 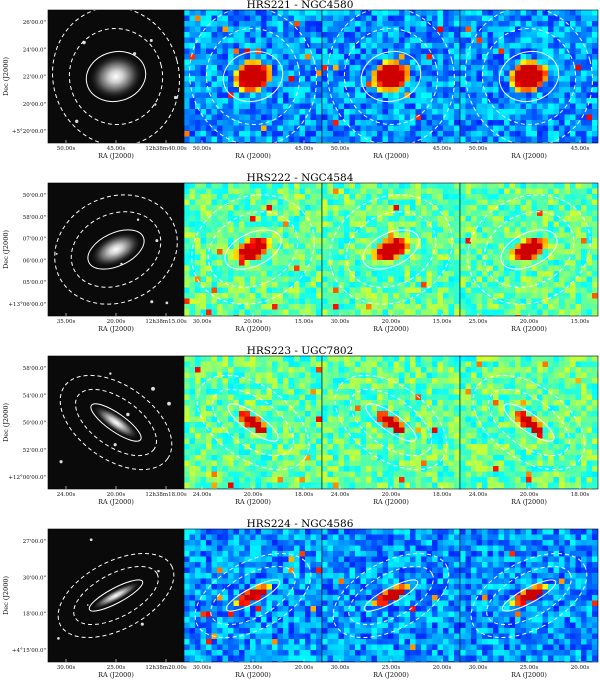 I want to click on galaxy-light, so click(x=116, y=422).